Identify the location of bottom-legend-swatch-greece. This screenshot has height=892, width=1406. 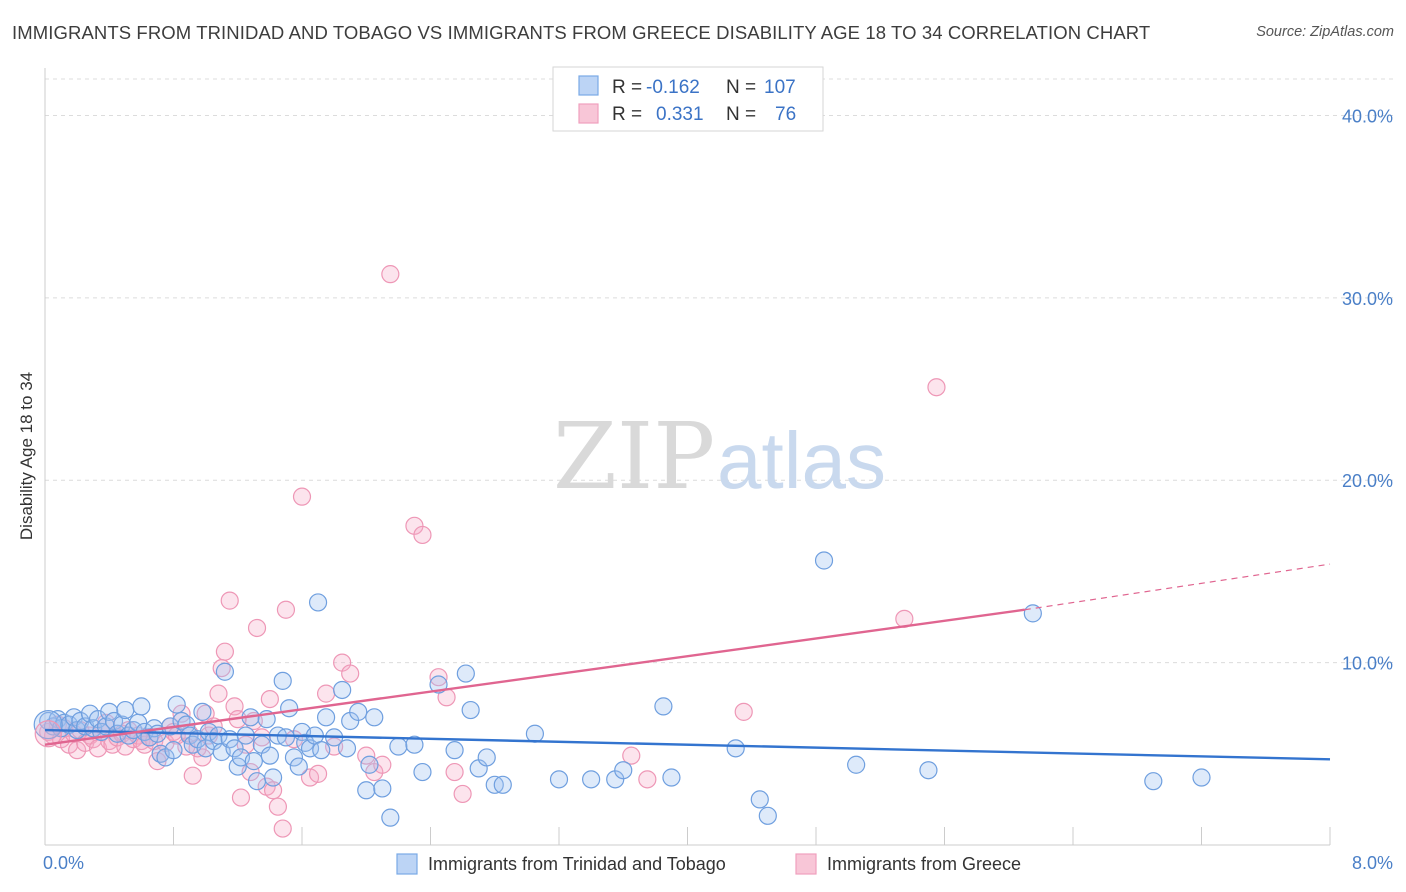
(806, 864).